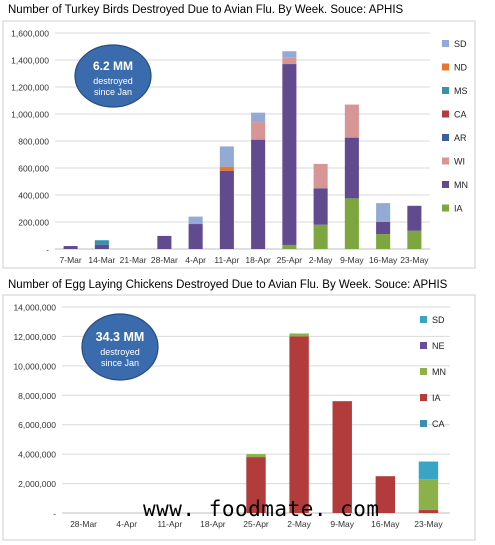  What do you see at coordinates (37, 455) in the screenshot?
I see `y-tick-label: 4,000,000` at bounding box center [37, 455].